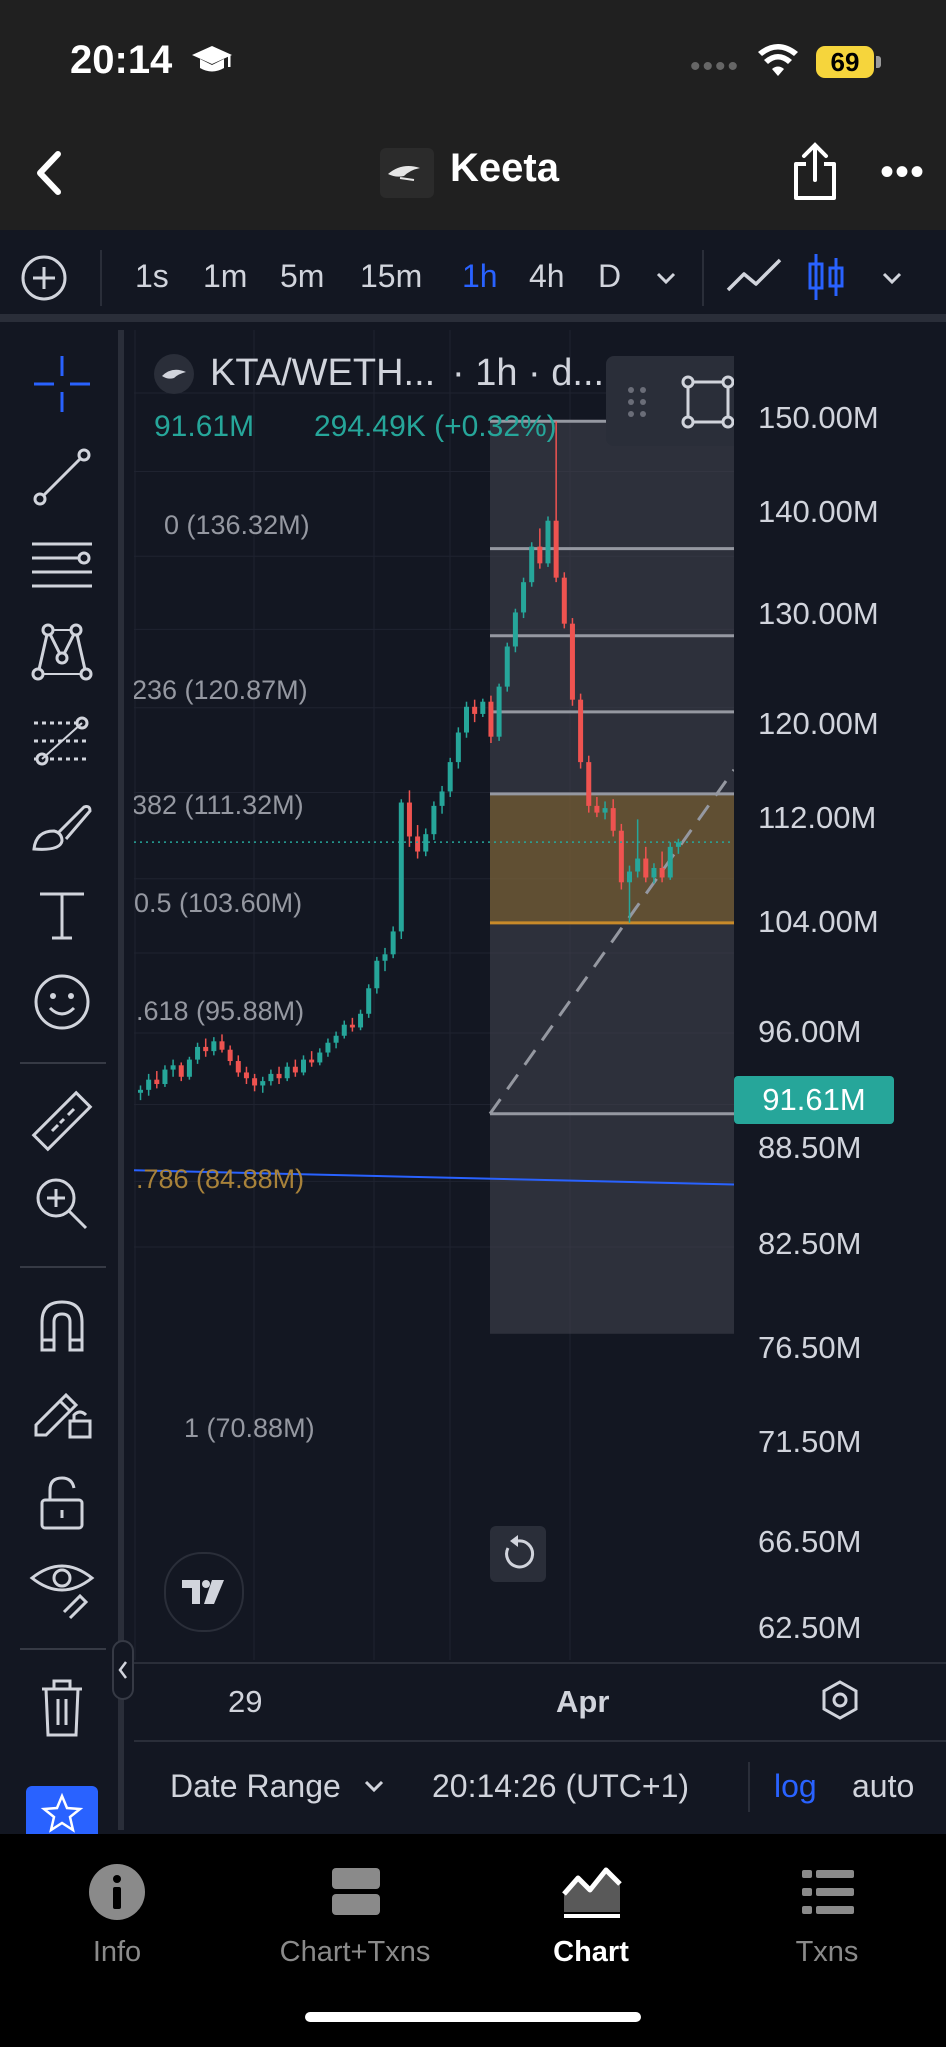 The width and height of the screenshot is (946, 2047). Describe the element at coordinates (547, 276) in the screenshot. I see `timeframe-4h: 4h` at that location.